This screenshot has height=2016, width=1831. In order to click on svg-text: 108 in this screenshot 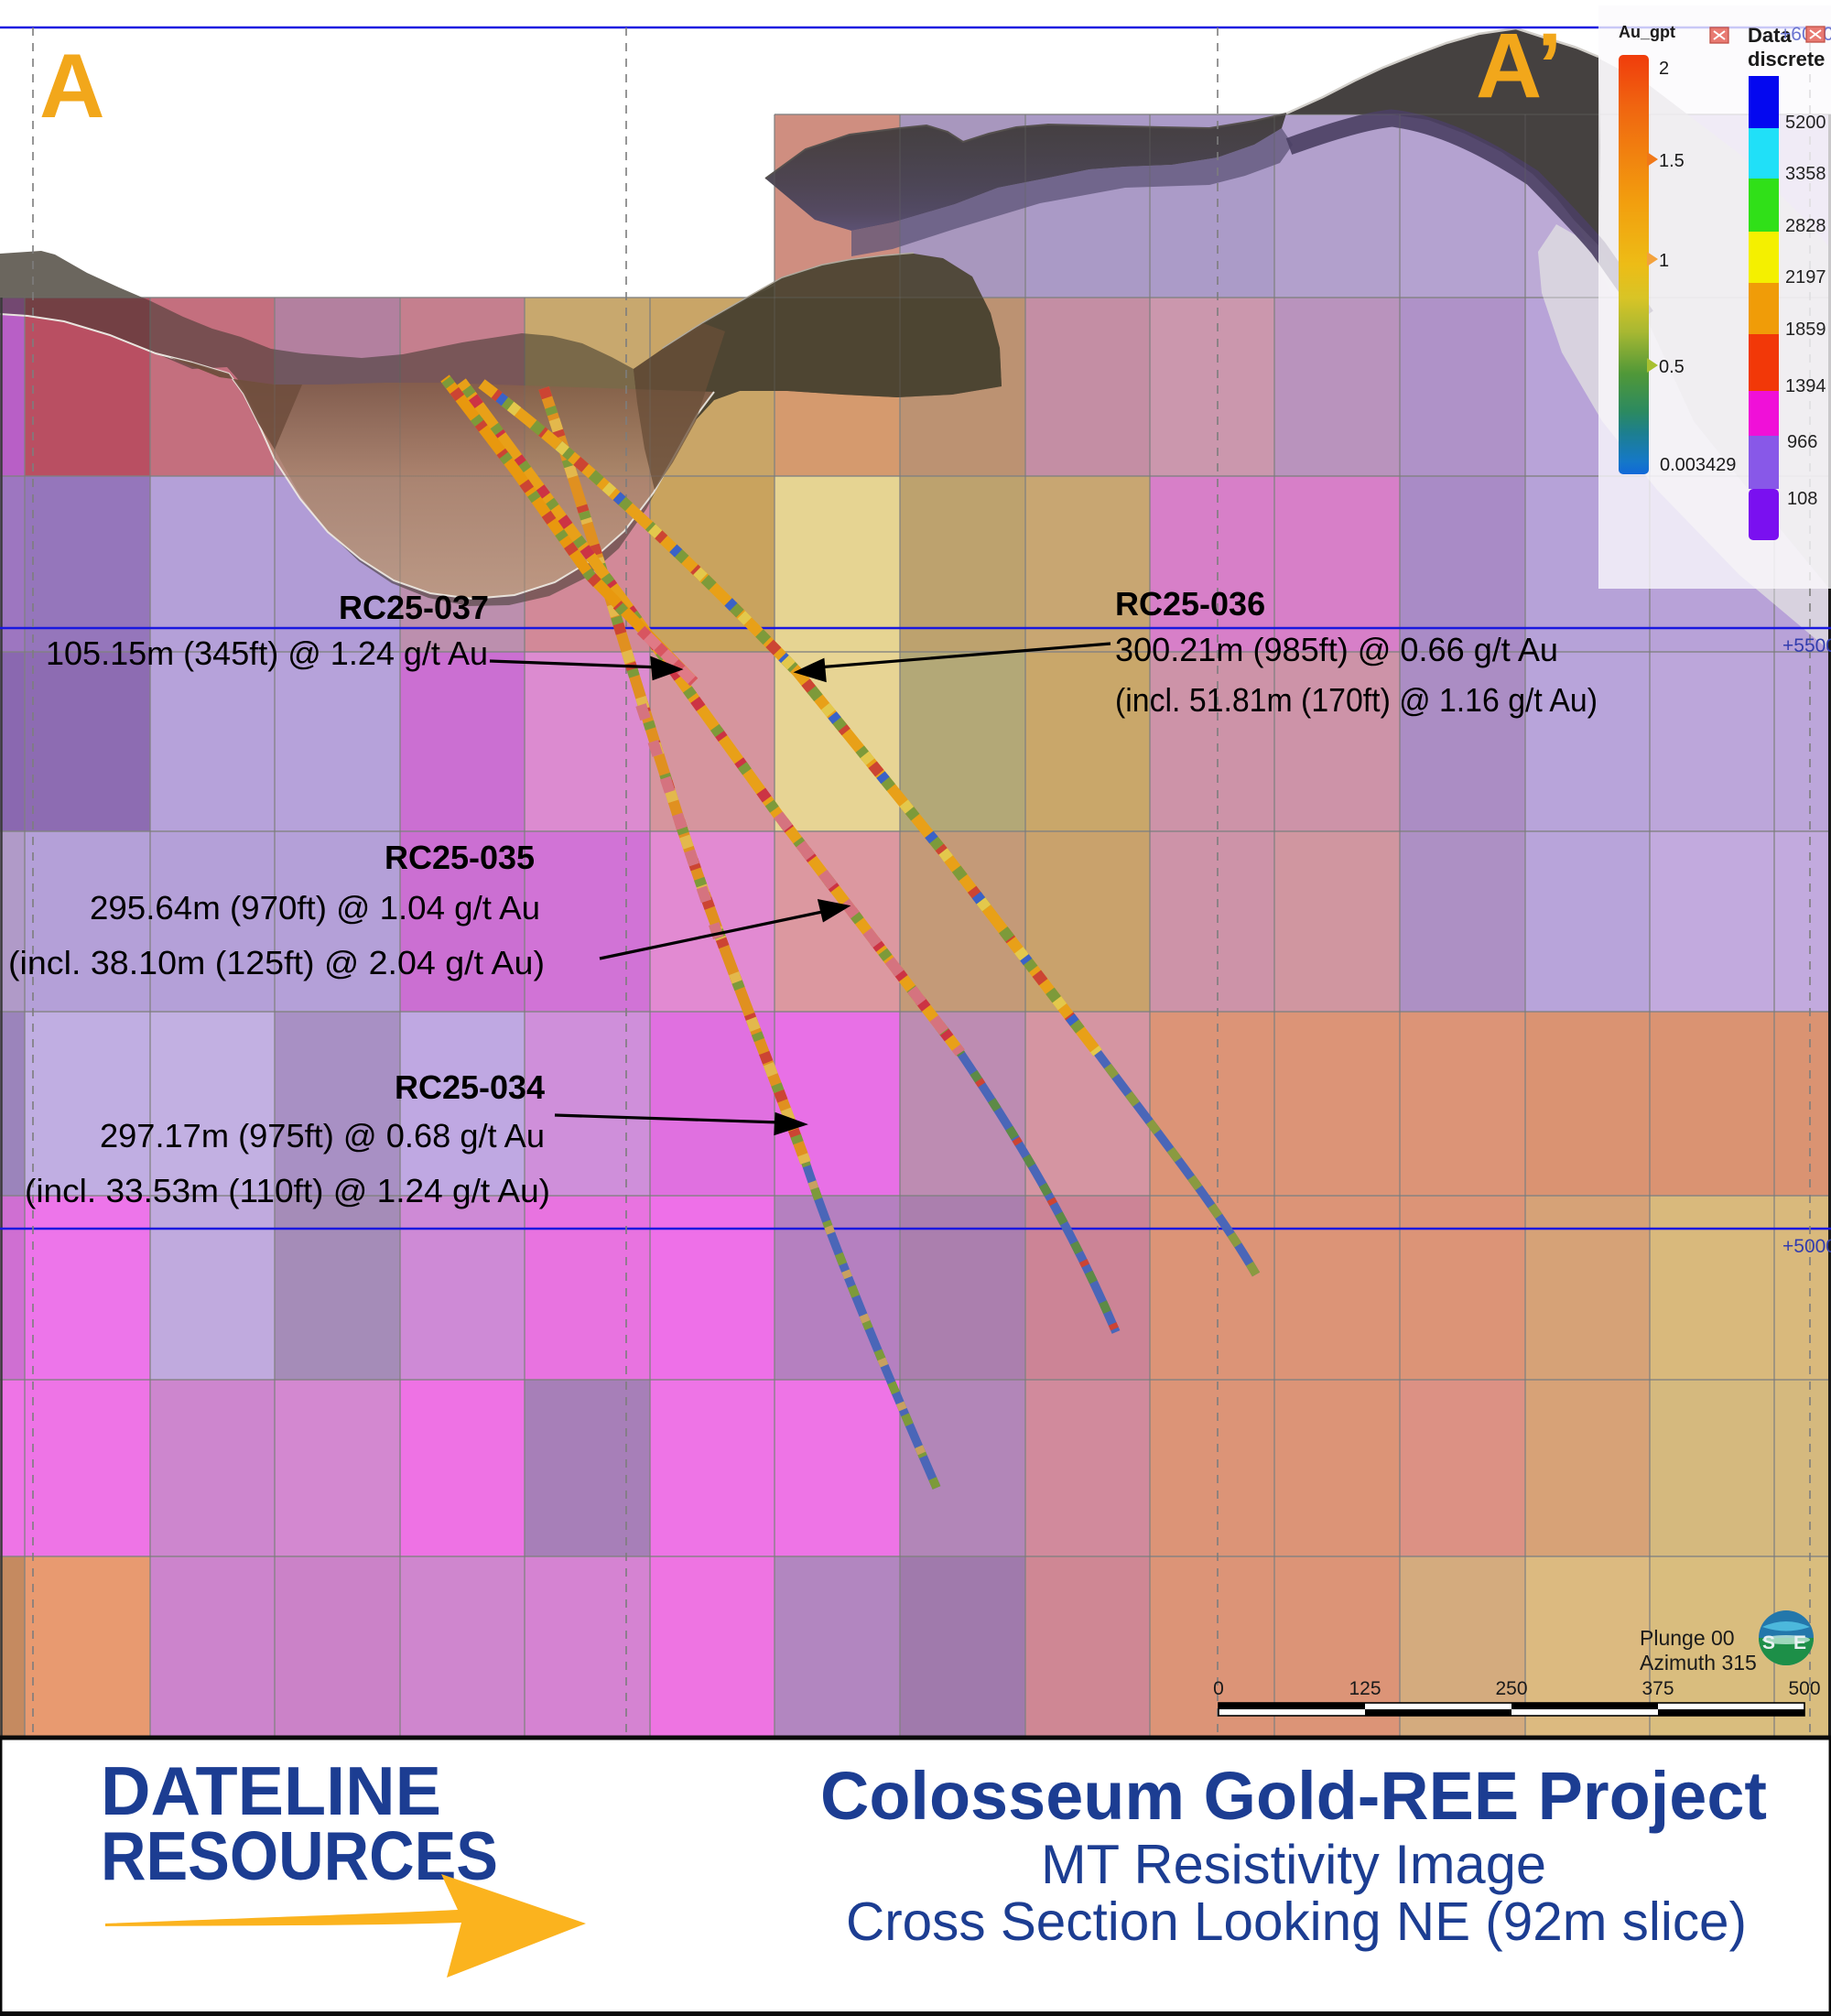, I will do `click(1802, 499)`.